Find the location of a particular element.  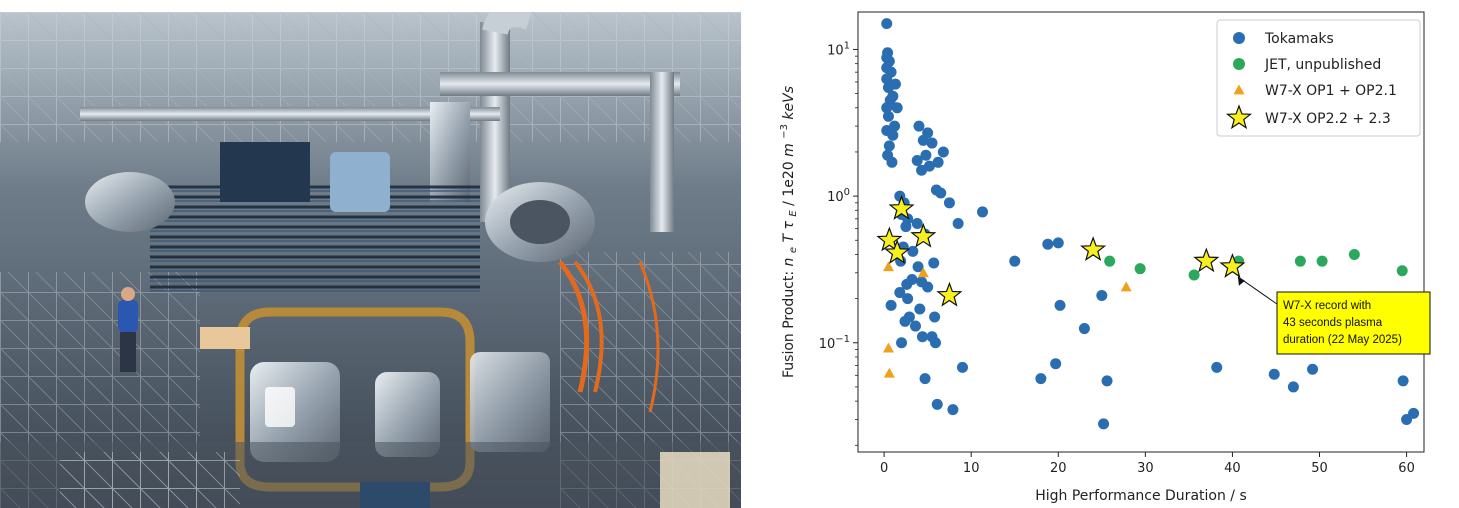

y-axis-label-prefix: Fusion Product: is located at coordinates (789, 322).